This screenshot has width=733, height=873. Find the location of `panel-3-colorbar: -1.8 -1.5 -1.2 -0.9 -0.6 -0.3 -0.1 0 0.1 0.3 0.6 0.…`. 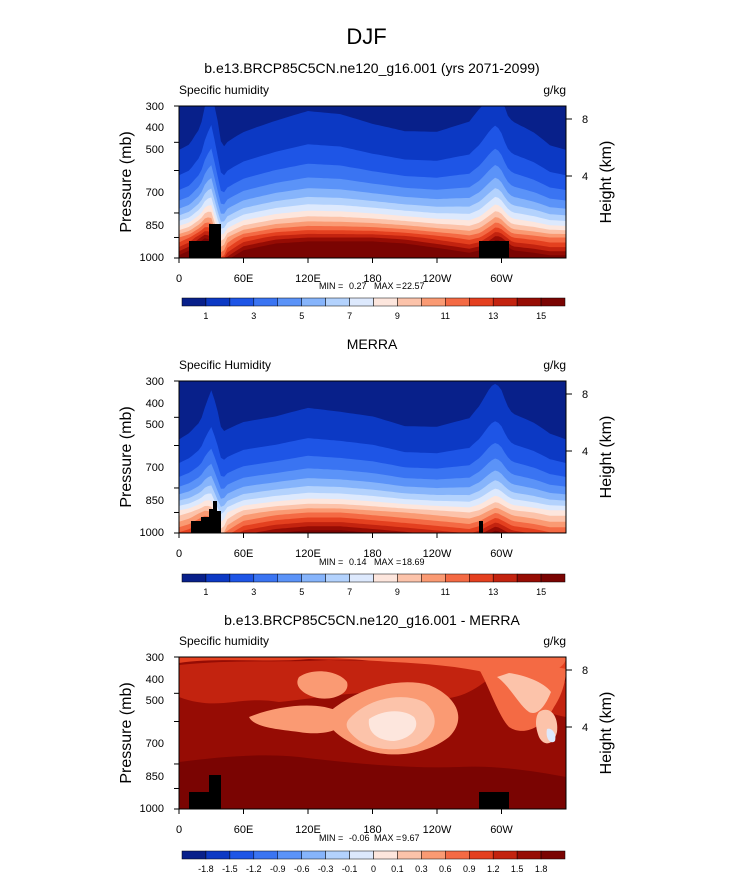

panel-3-colorbar: -1.8 -1.5 -1.2 -0.9 -0.6 -0.3 -0.1 0 0.1 0.3 0.6 0.… is located at coordinates (373, 861).